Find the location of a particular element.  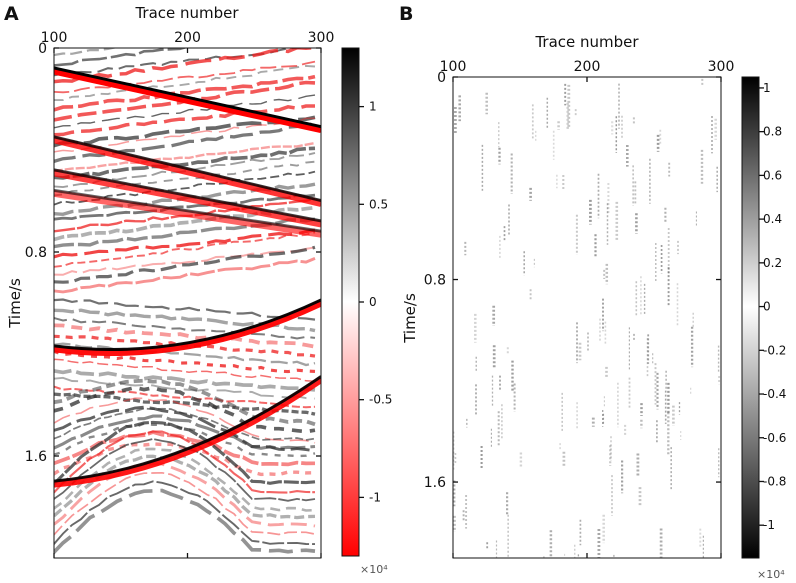

x-tick-label: 300 is located at coordinates (721, 67).